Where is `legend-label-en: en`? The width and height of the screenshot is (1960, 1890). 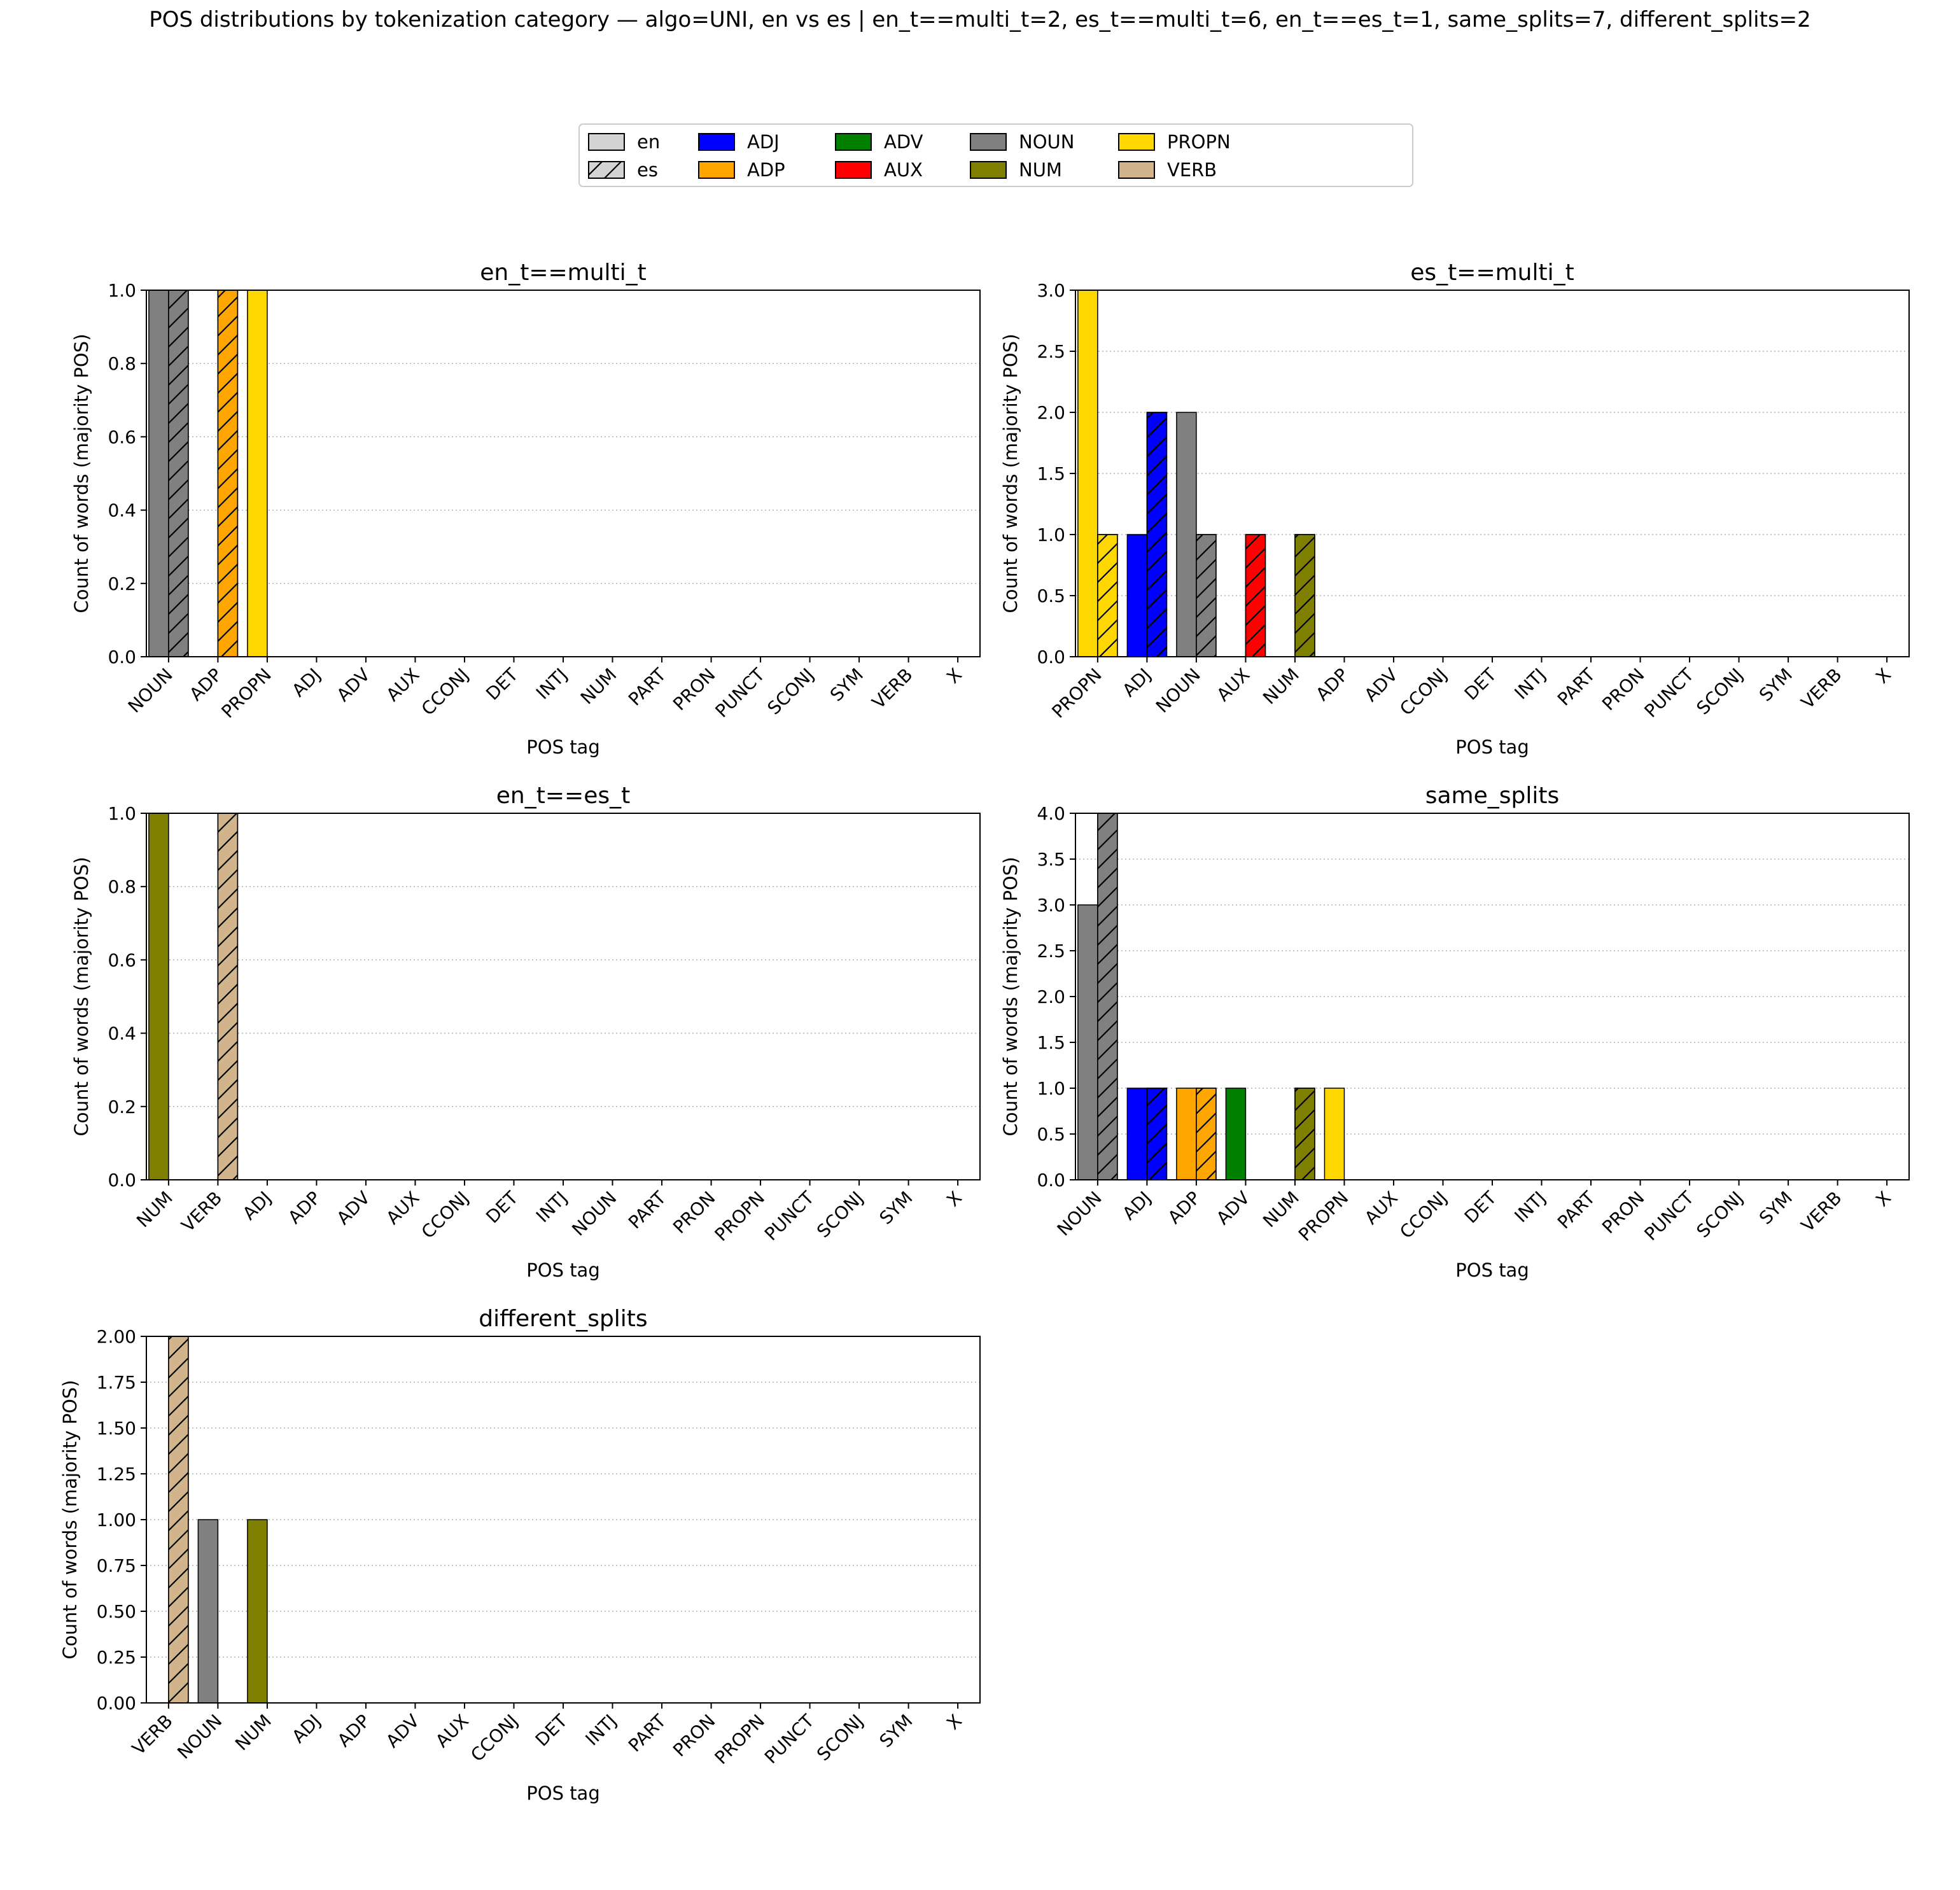 legend-label-en: en is located at coordinates (648, 142).